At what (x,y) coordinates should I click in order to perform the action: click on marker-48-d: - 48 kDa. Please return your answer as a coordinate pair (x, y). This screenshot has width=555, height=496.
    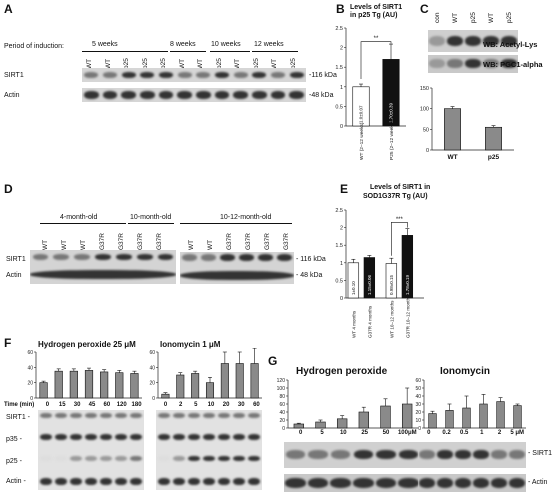
    Looking at the image, I should click on (309, 275).